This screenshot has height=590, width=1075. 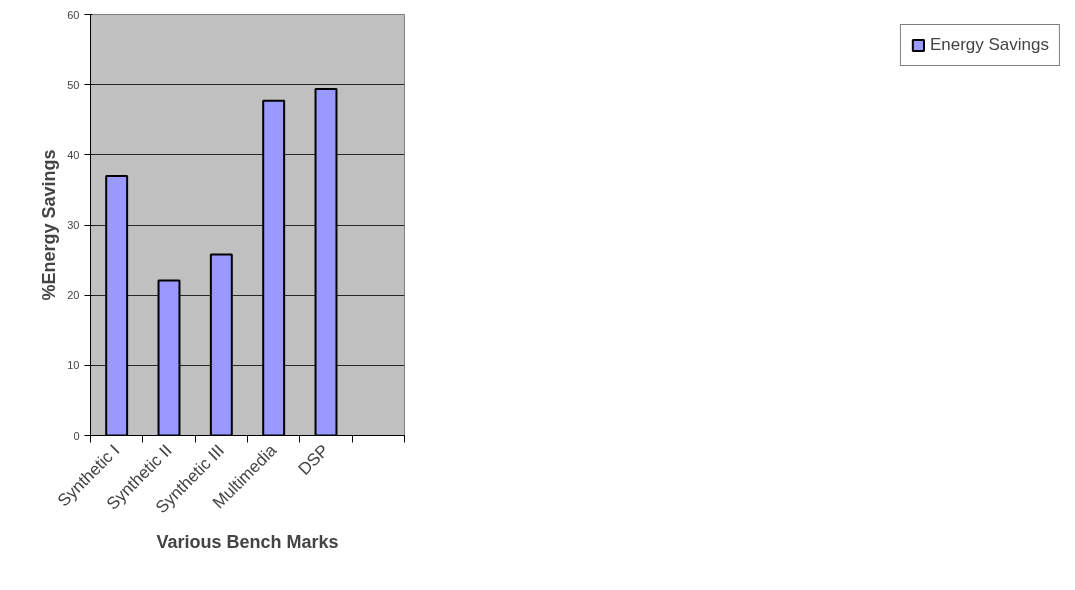 What do you see at coordinates (49, 225) in the screenshot?
I see `y-axis-title: %Energy Savings` at bounding box center [49, 225].